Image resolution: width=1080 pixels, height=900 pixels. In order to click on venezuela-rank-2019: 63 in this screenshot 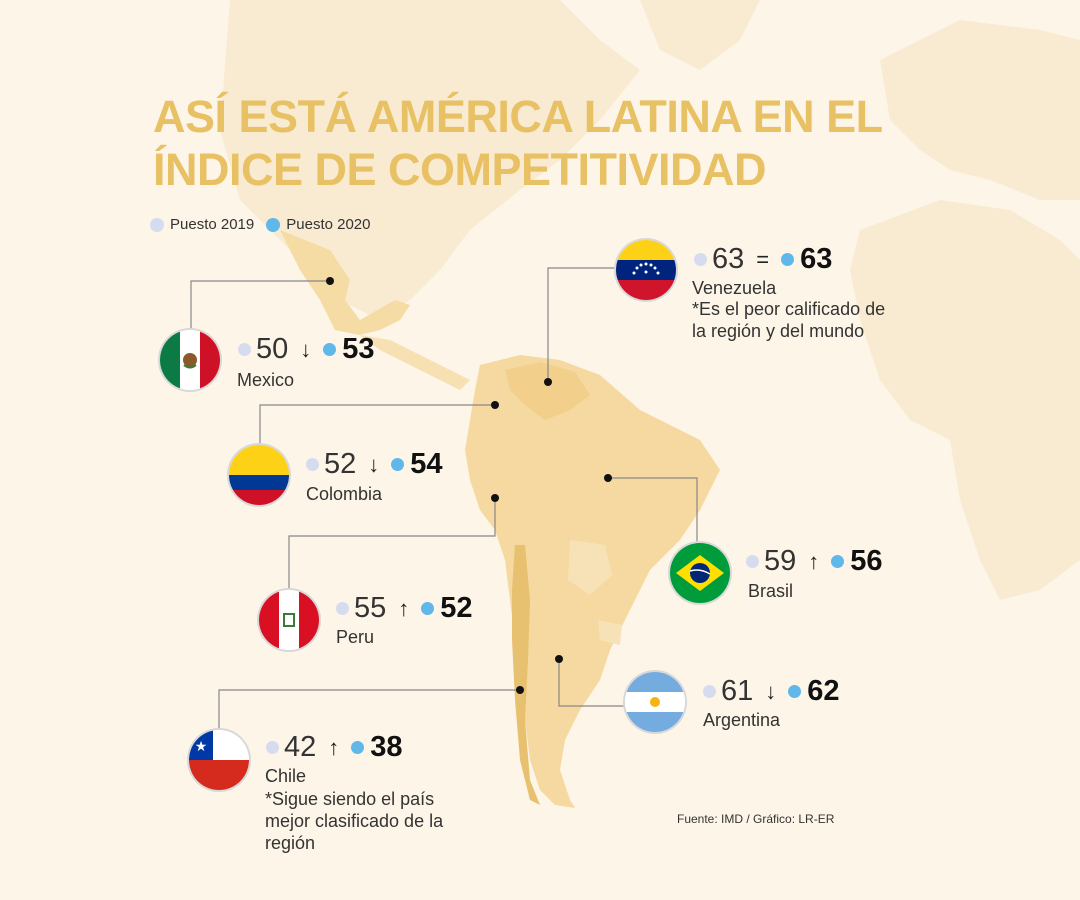, I will do `click(728, 259)`.